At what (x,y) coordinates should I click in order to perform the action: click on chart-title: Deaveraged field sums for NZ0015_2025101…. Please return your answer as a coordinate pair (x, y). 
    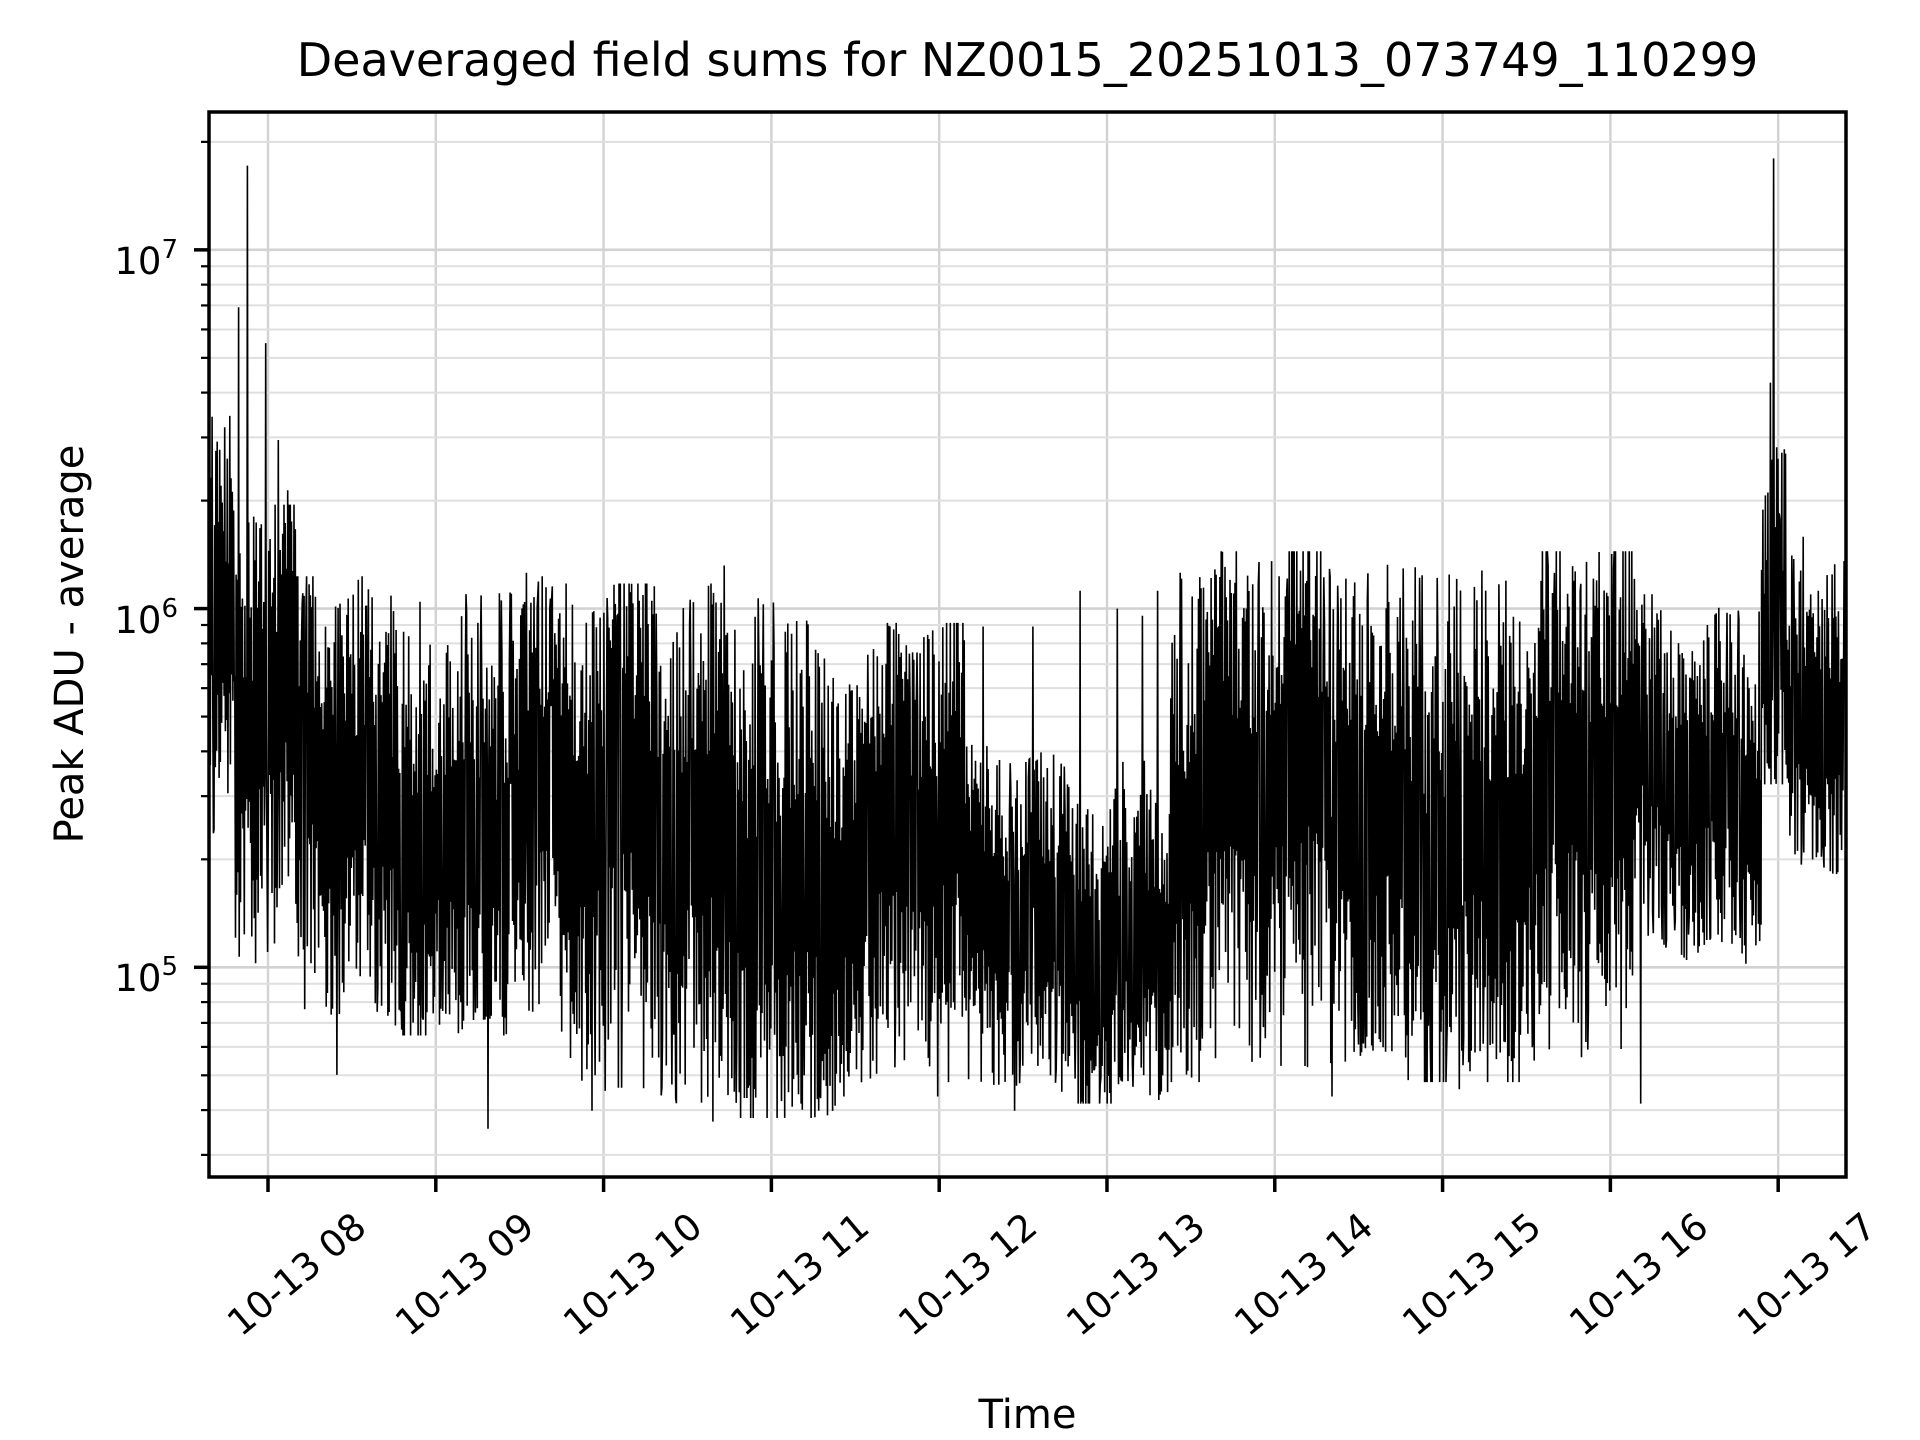
    Looking at the image, I should click on (1027, 60).